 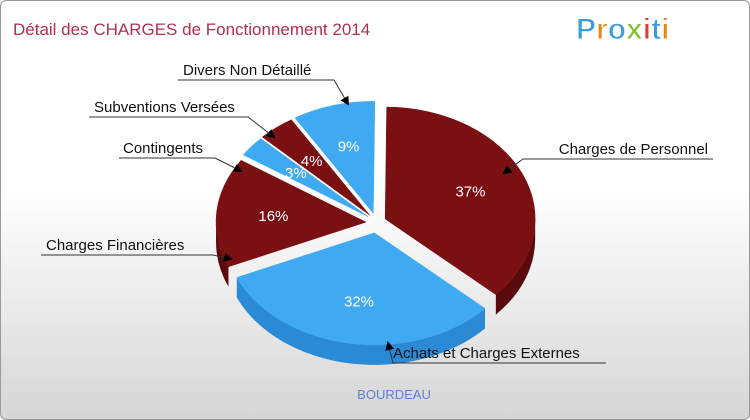 What do you see at coordinates (164, 107) in the screenshot?
I see `pie-category-label: Subventions Versées` at bounding box center [164, 107].